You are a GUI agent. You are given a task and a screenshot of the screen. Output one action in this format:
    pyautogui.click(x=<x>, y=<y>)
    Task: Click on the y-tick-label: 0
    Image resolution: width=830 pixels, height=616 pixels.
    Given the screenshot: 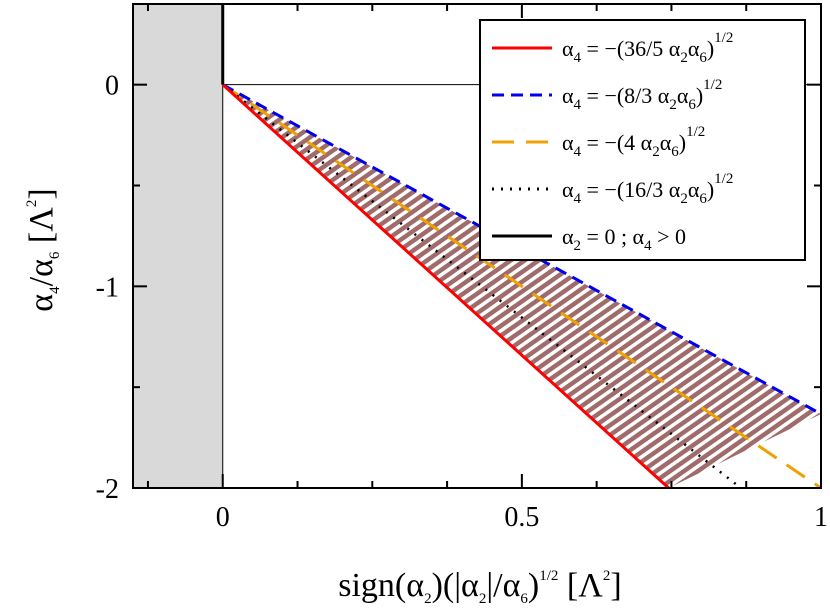 What is the action you would take?
    pyautogui.click(x=112, y=86)
    